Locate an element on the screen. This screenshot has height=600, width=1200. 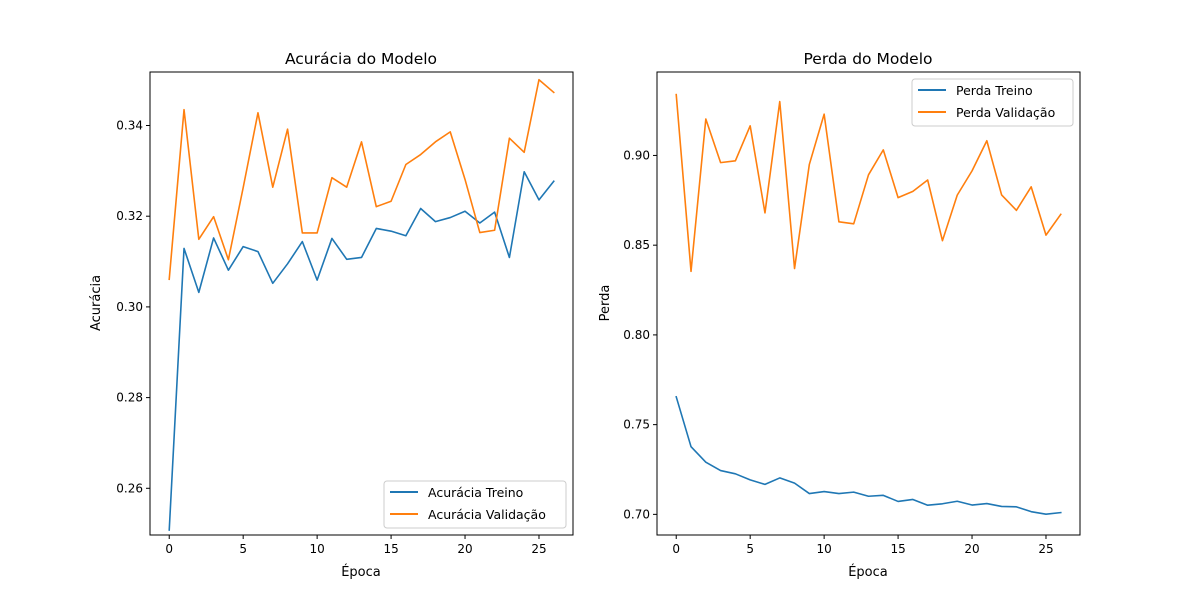
y-tick-label: 0.30 is located at coordinates (129, 307).